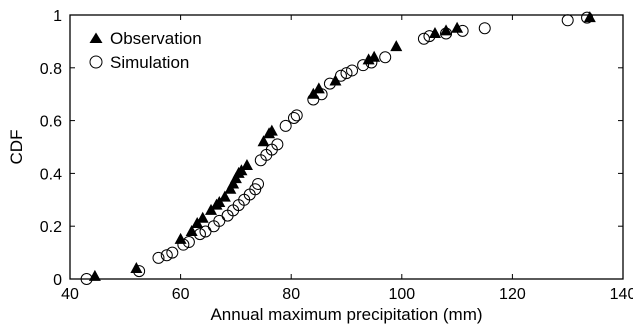 The width and height of the screenshot is (633, 332). What do you see at coordinates (145, 50) in the screenshot?
I see `legend: Observation Simulation` at bounding box center [145, 50].